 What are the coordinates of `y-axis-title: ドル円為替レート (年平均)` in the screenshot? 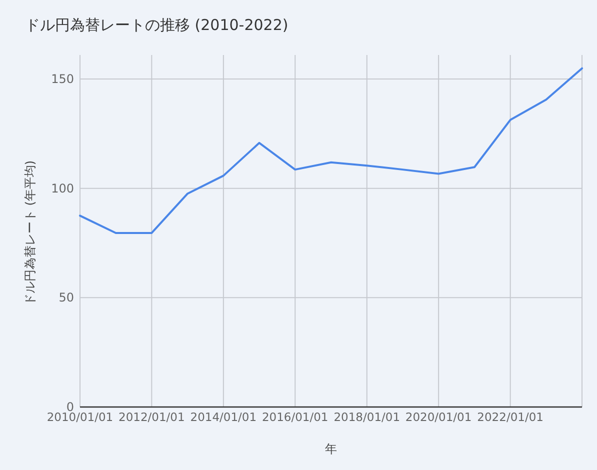 It's located at (30, 233).